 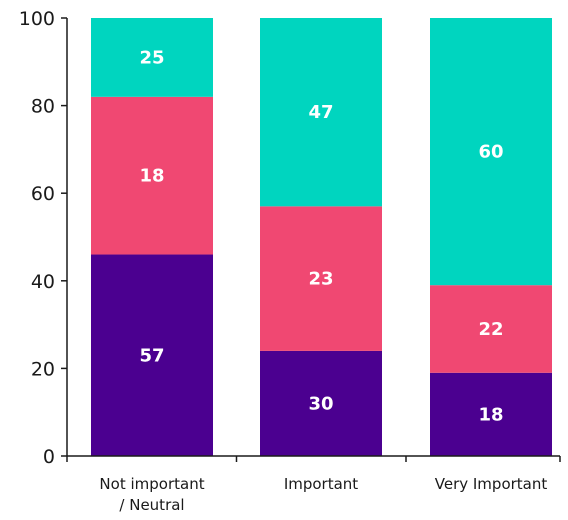 I want to click on data-label-2-0: 18, so click(x=490, y=414).